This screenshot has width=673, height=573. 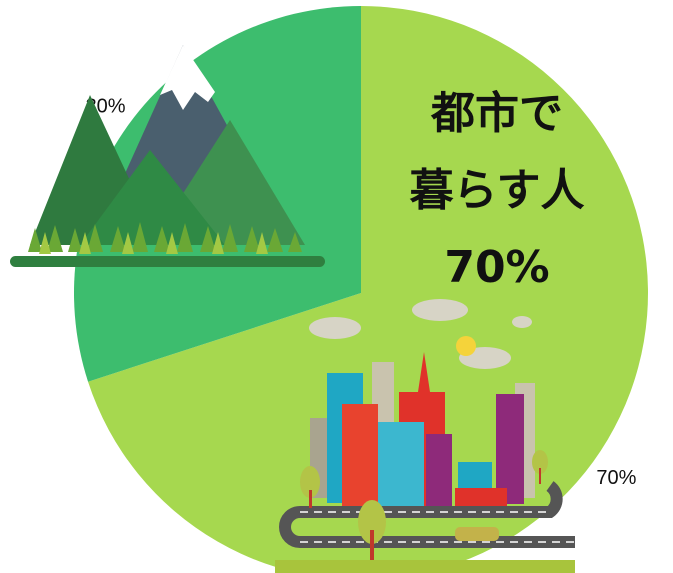 What do you see at coordinates (496, 113) in the screenshot?
I see `annotation: 都市で` at bounding box center [496, 113].